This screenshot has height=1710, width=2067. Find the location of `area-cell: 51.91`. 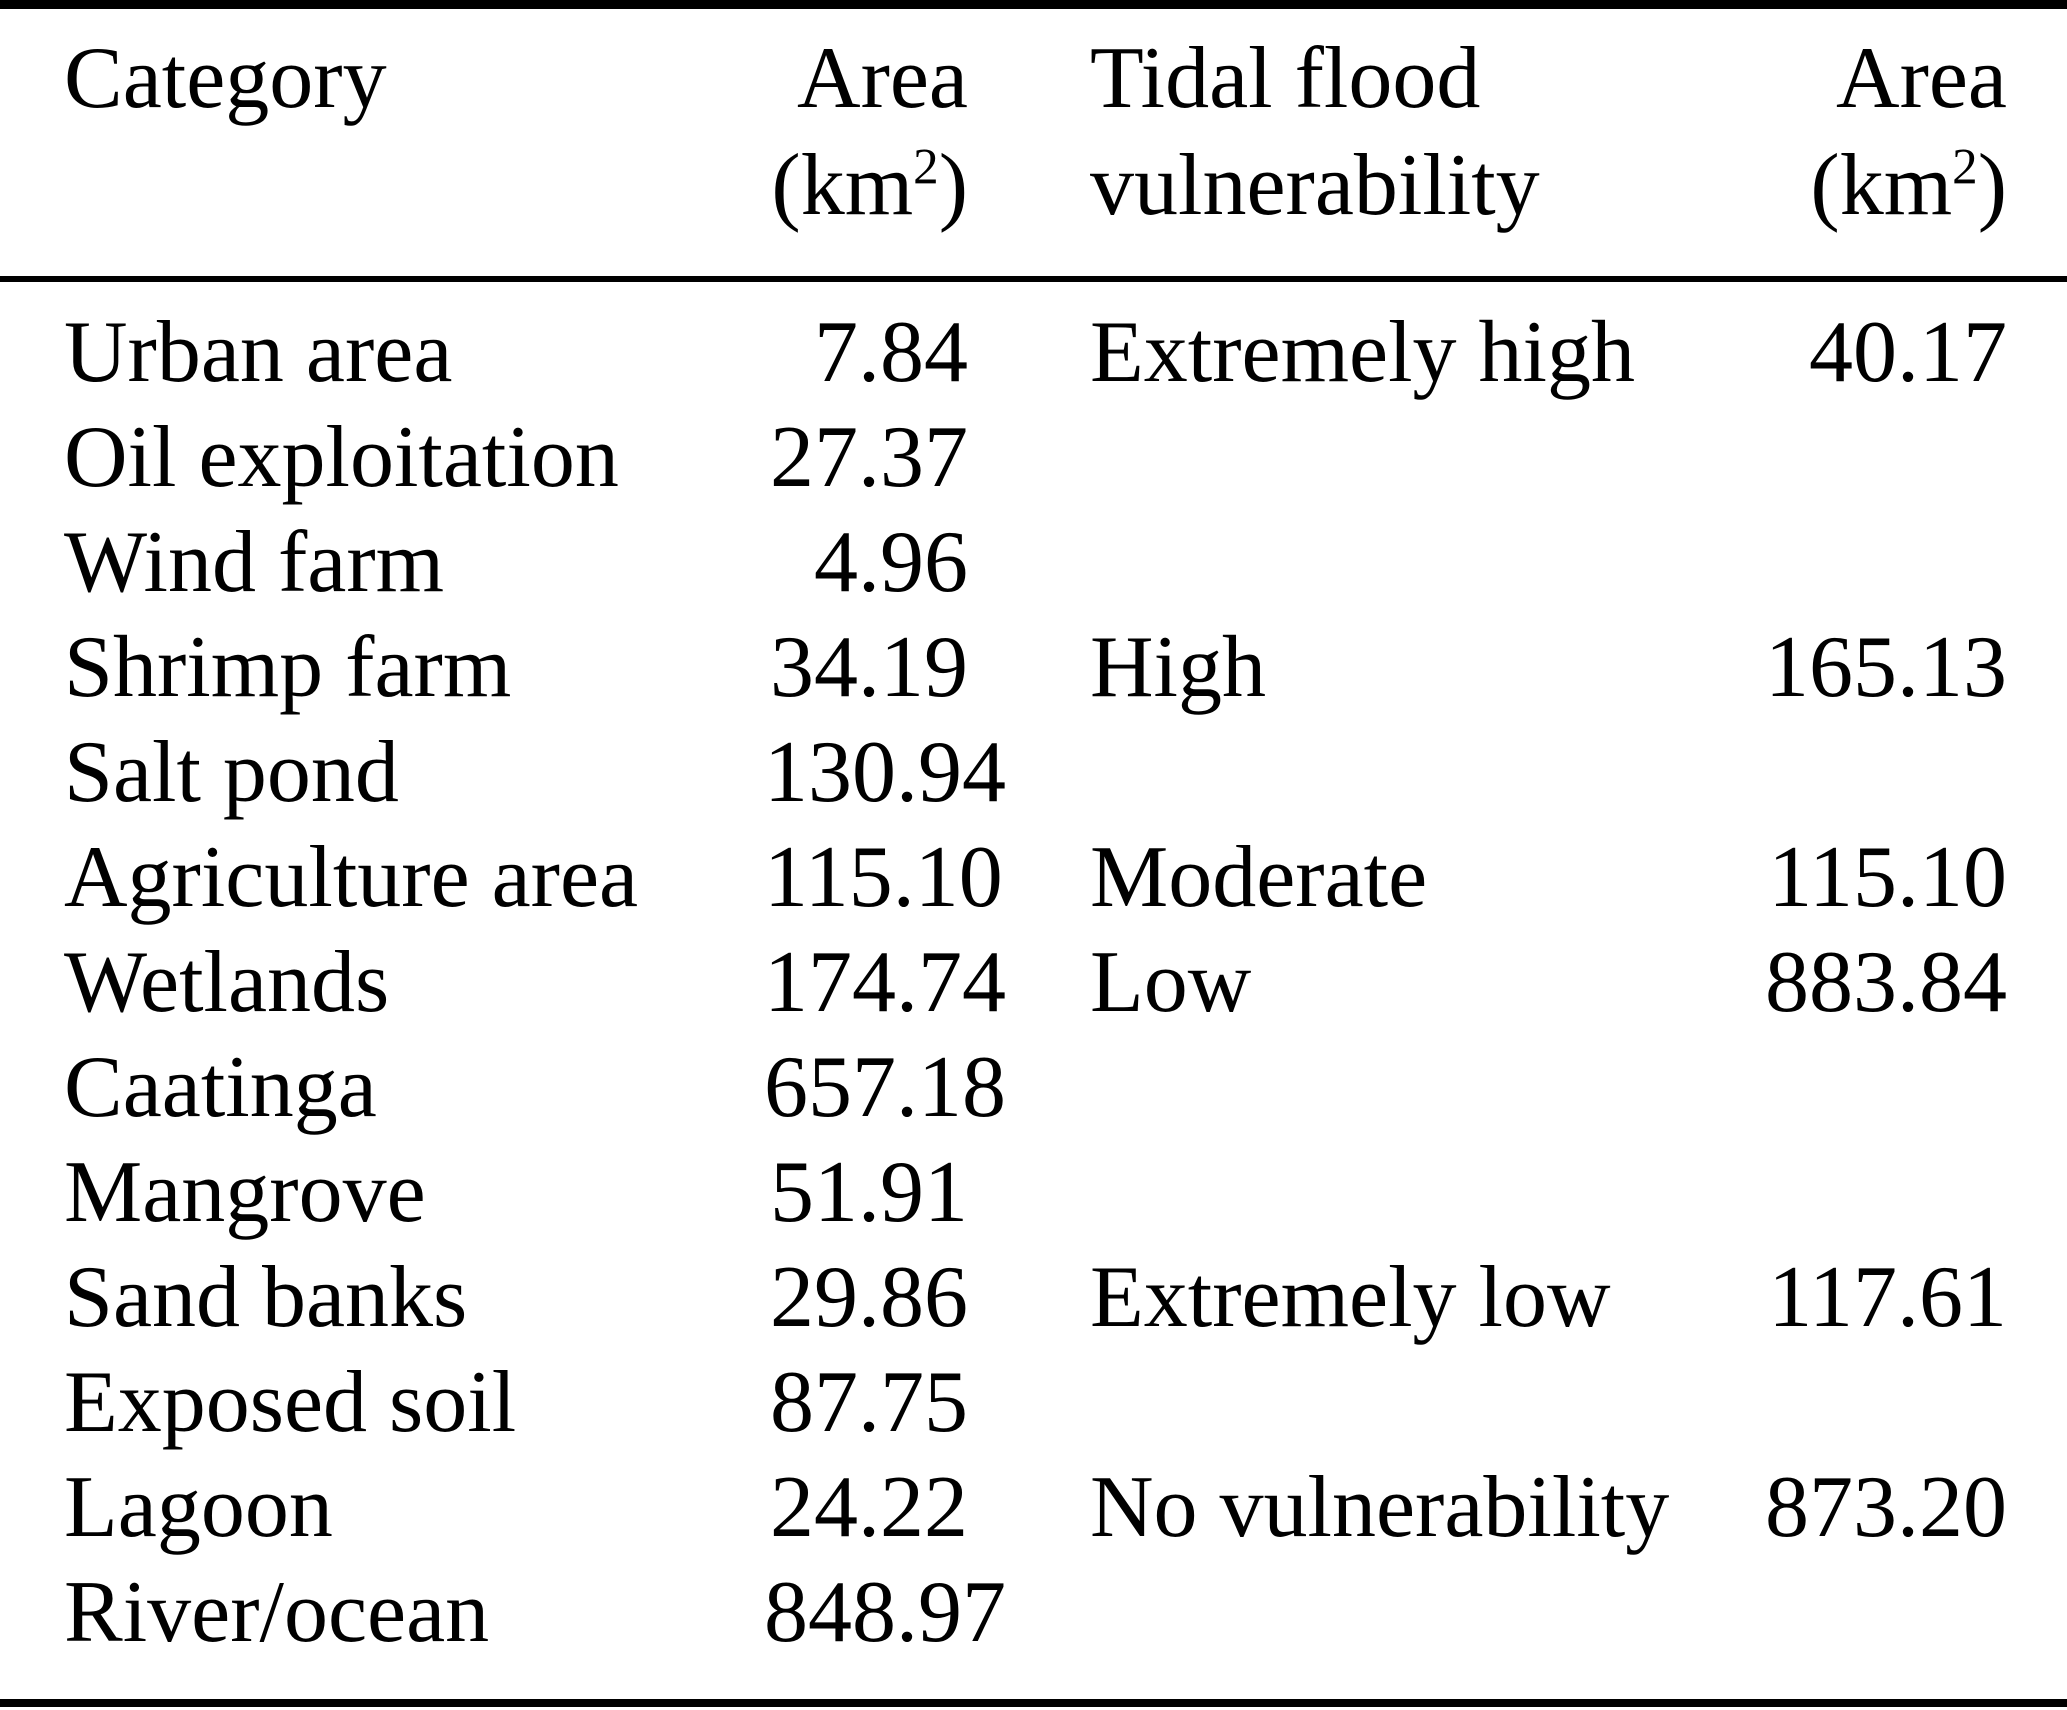

area-cell: 51.91 is located at coordinates (869, 1192).